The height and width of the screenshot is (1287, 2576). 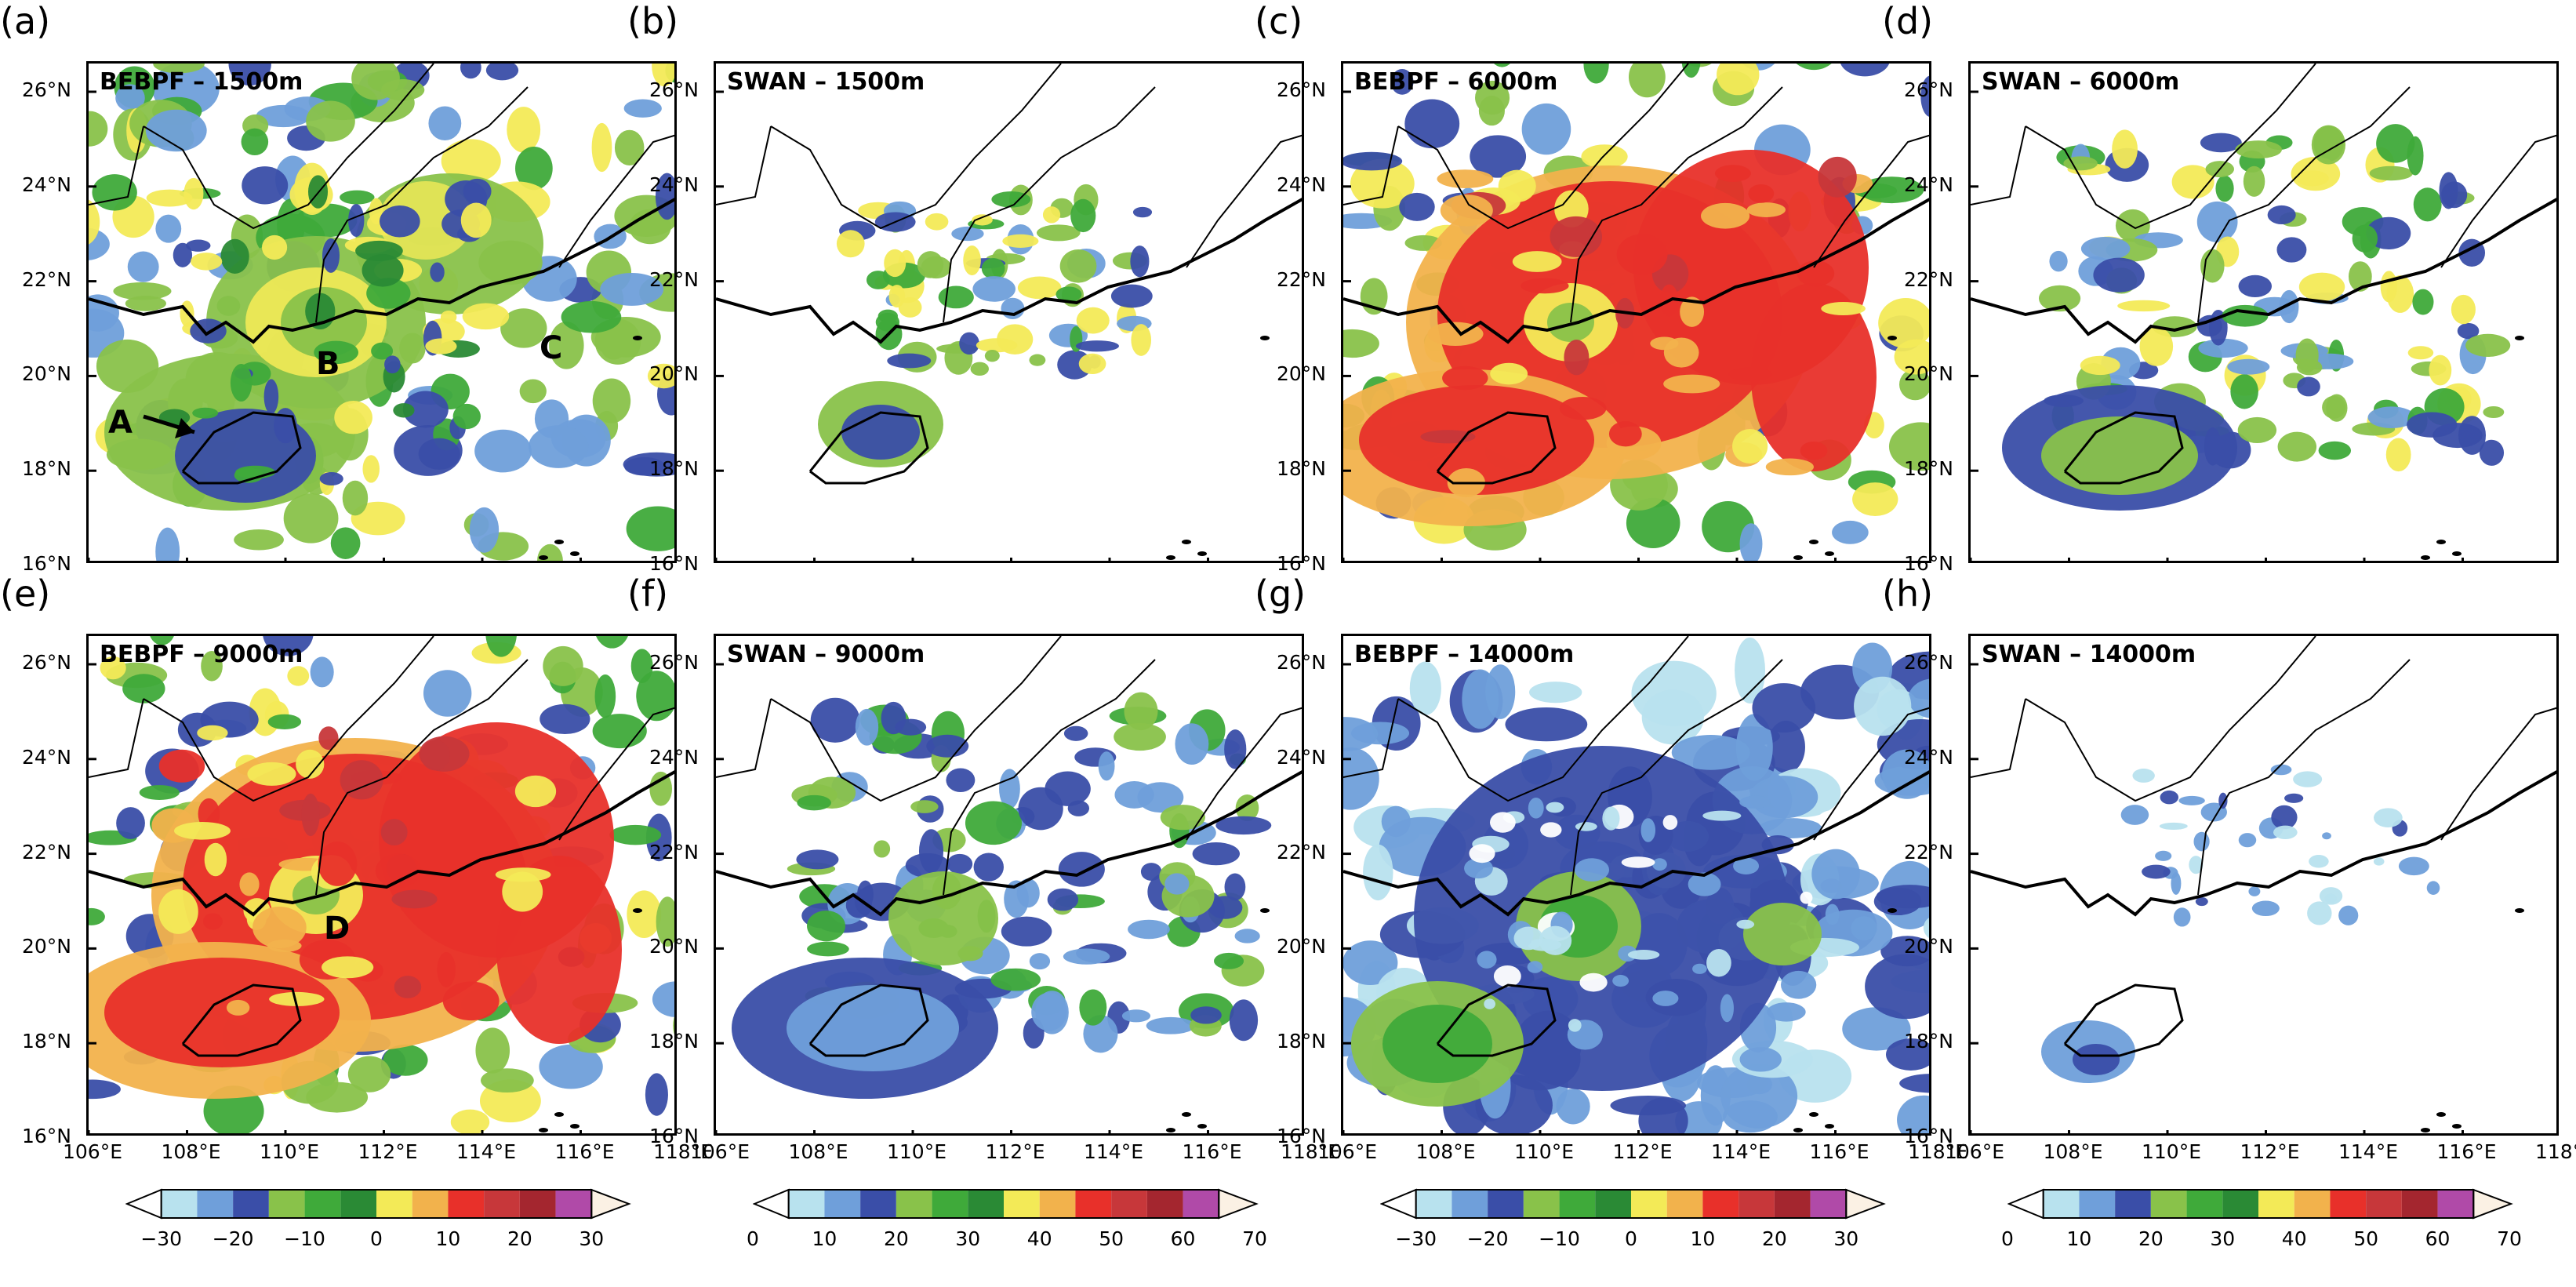 What do you see at coordinates (653, 21) in the screenshot?
I see `panel-letter: (b)` at bounding box center [653, 21].